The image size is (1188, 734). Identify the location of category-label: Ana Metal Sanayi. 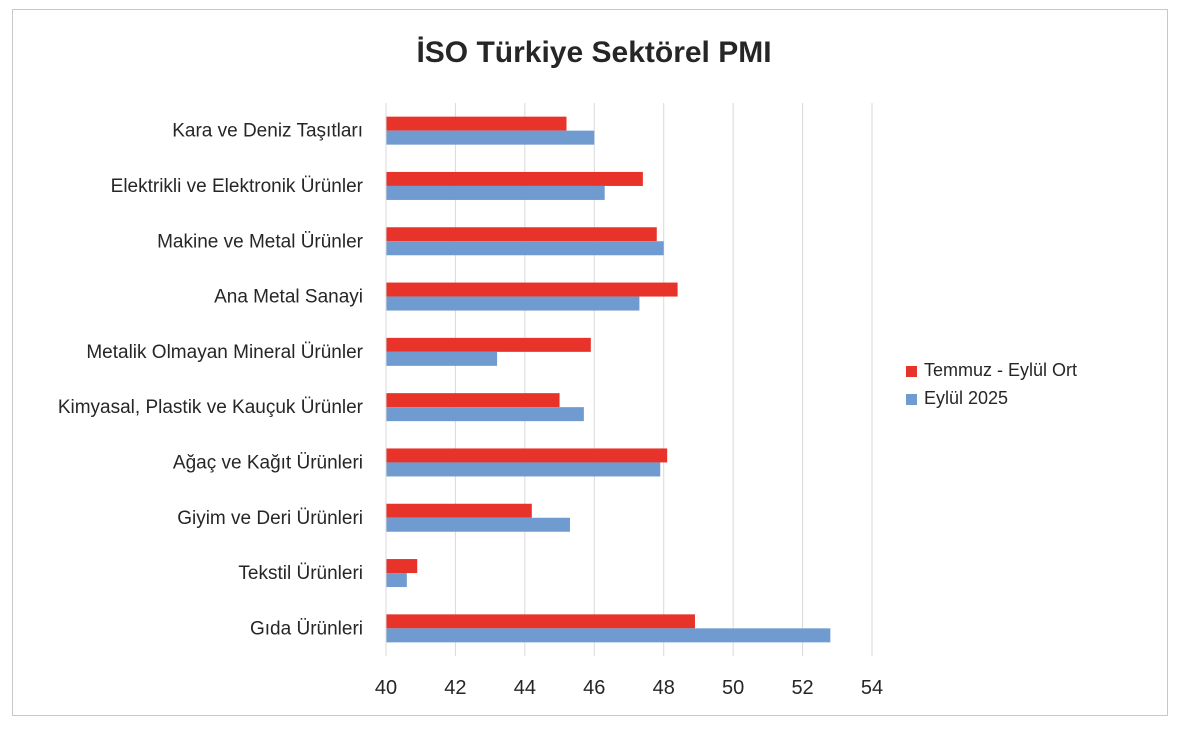
(288, 297).